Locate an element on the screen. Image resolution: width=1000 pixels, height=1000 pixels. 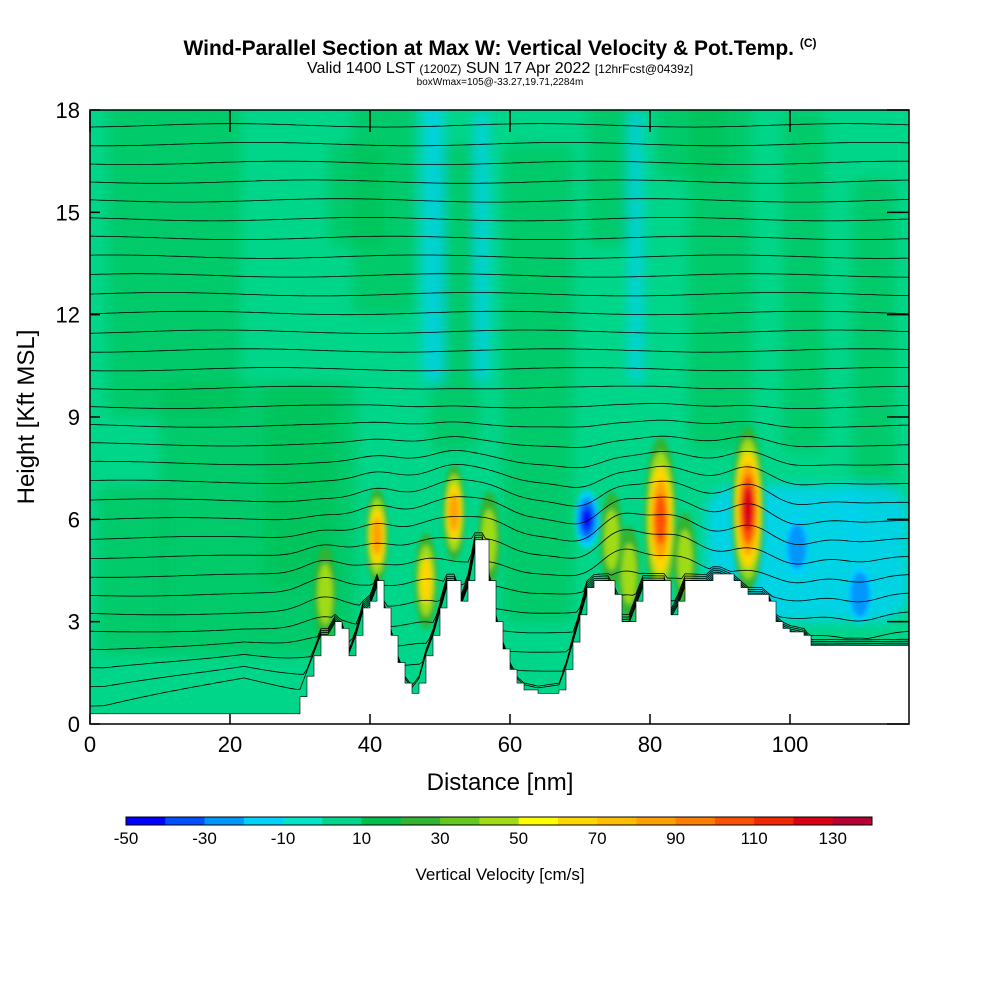
x-tick-label: 100 is located at coordinates (790, 744).